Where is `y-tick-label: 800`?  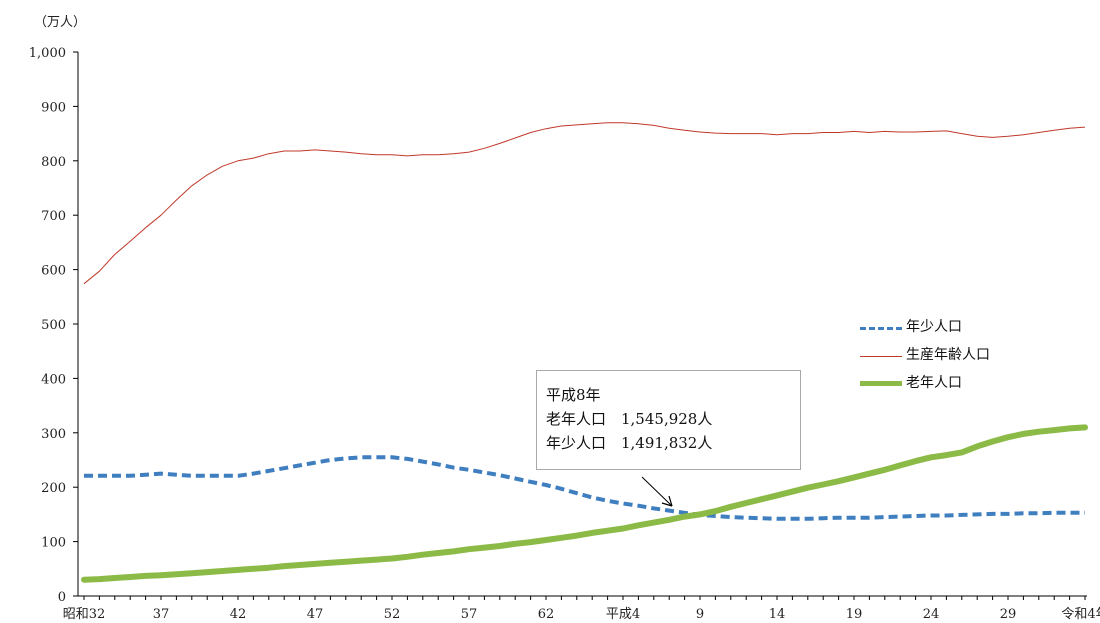 y-tick-label: 800 is located at coordinates (53, 162).